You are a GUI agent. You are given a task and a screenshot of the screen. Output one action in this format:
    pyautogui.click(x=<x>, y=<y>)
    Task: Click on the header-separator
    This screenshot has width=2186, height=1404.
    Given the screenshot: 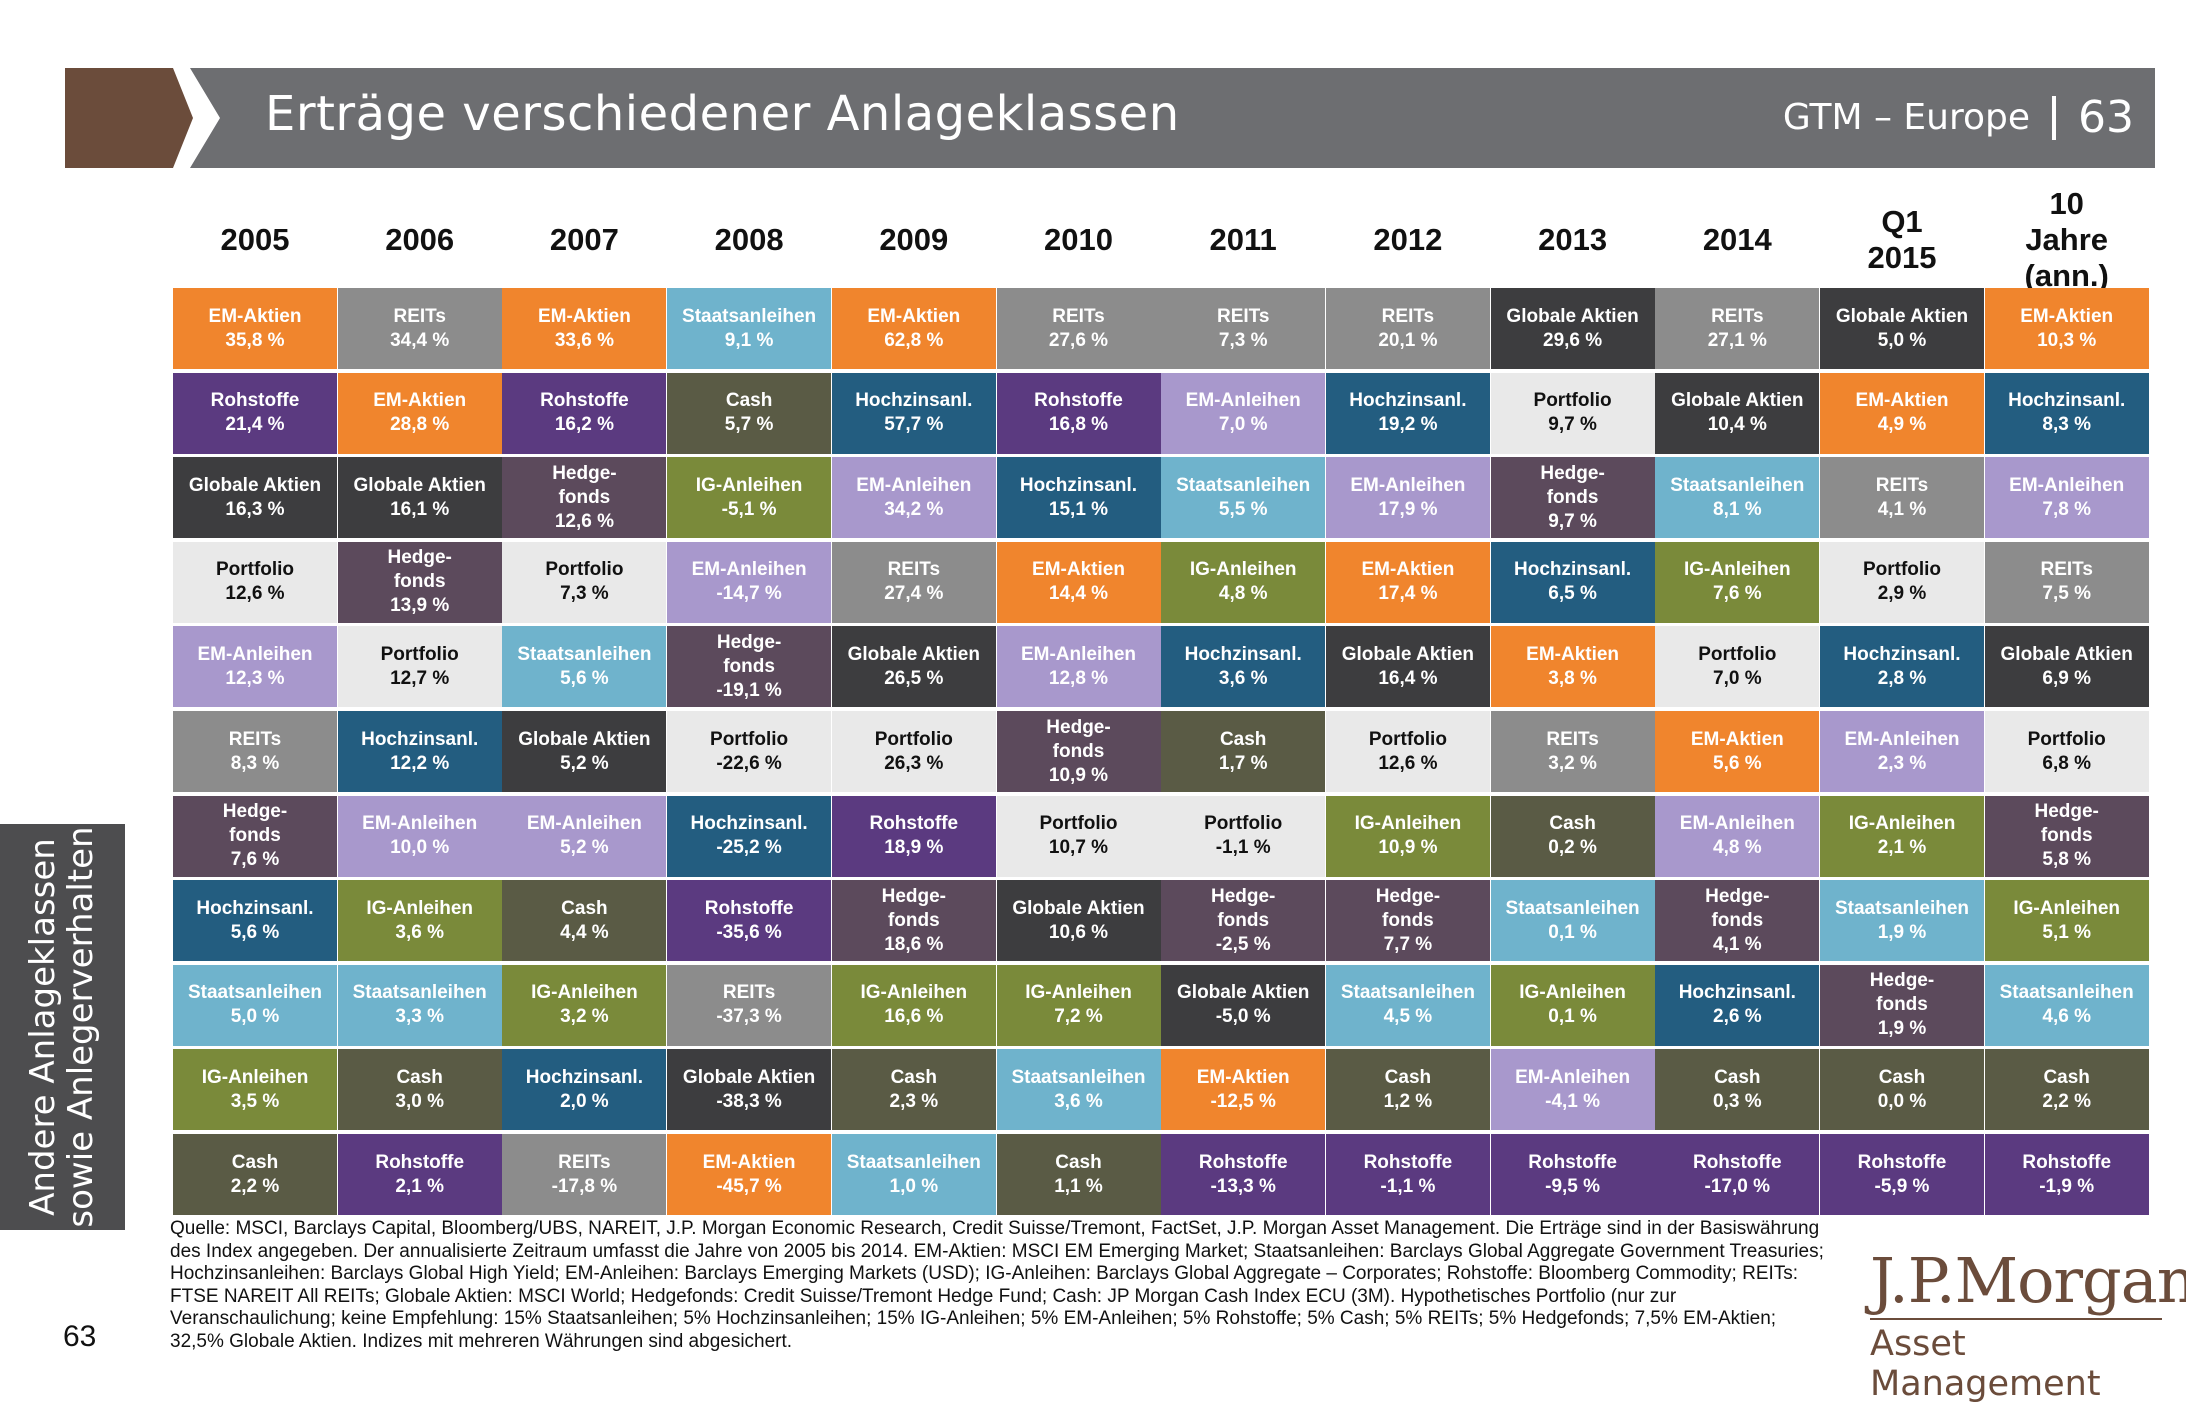 What is the action you would take?
    pyautogui.click(x=2054, y=117)
    